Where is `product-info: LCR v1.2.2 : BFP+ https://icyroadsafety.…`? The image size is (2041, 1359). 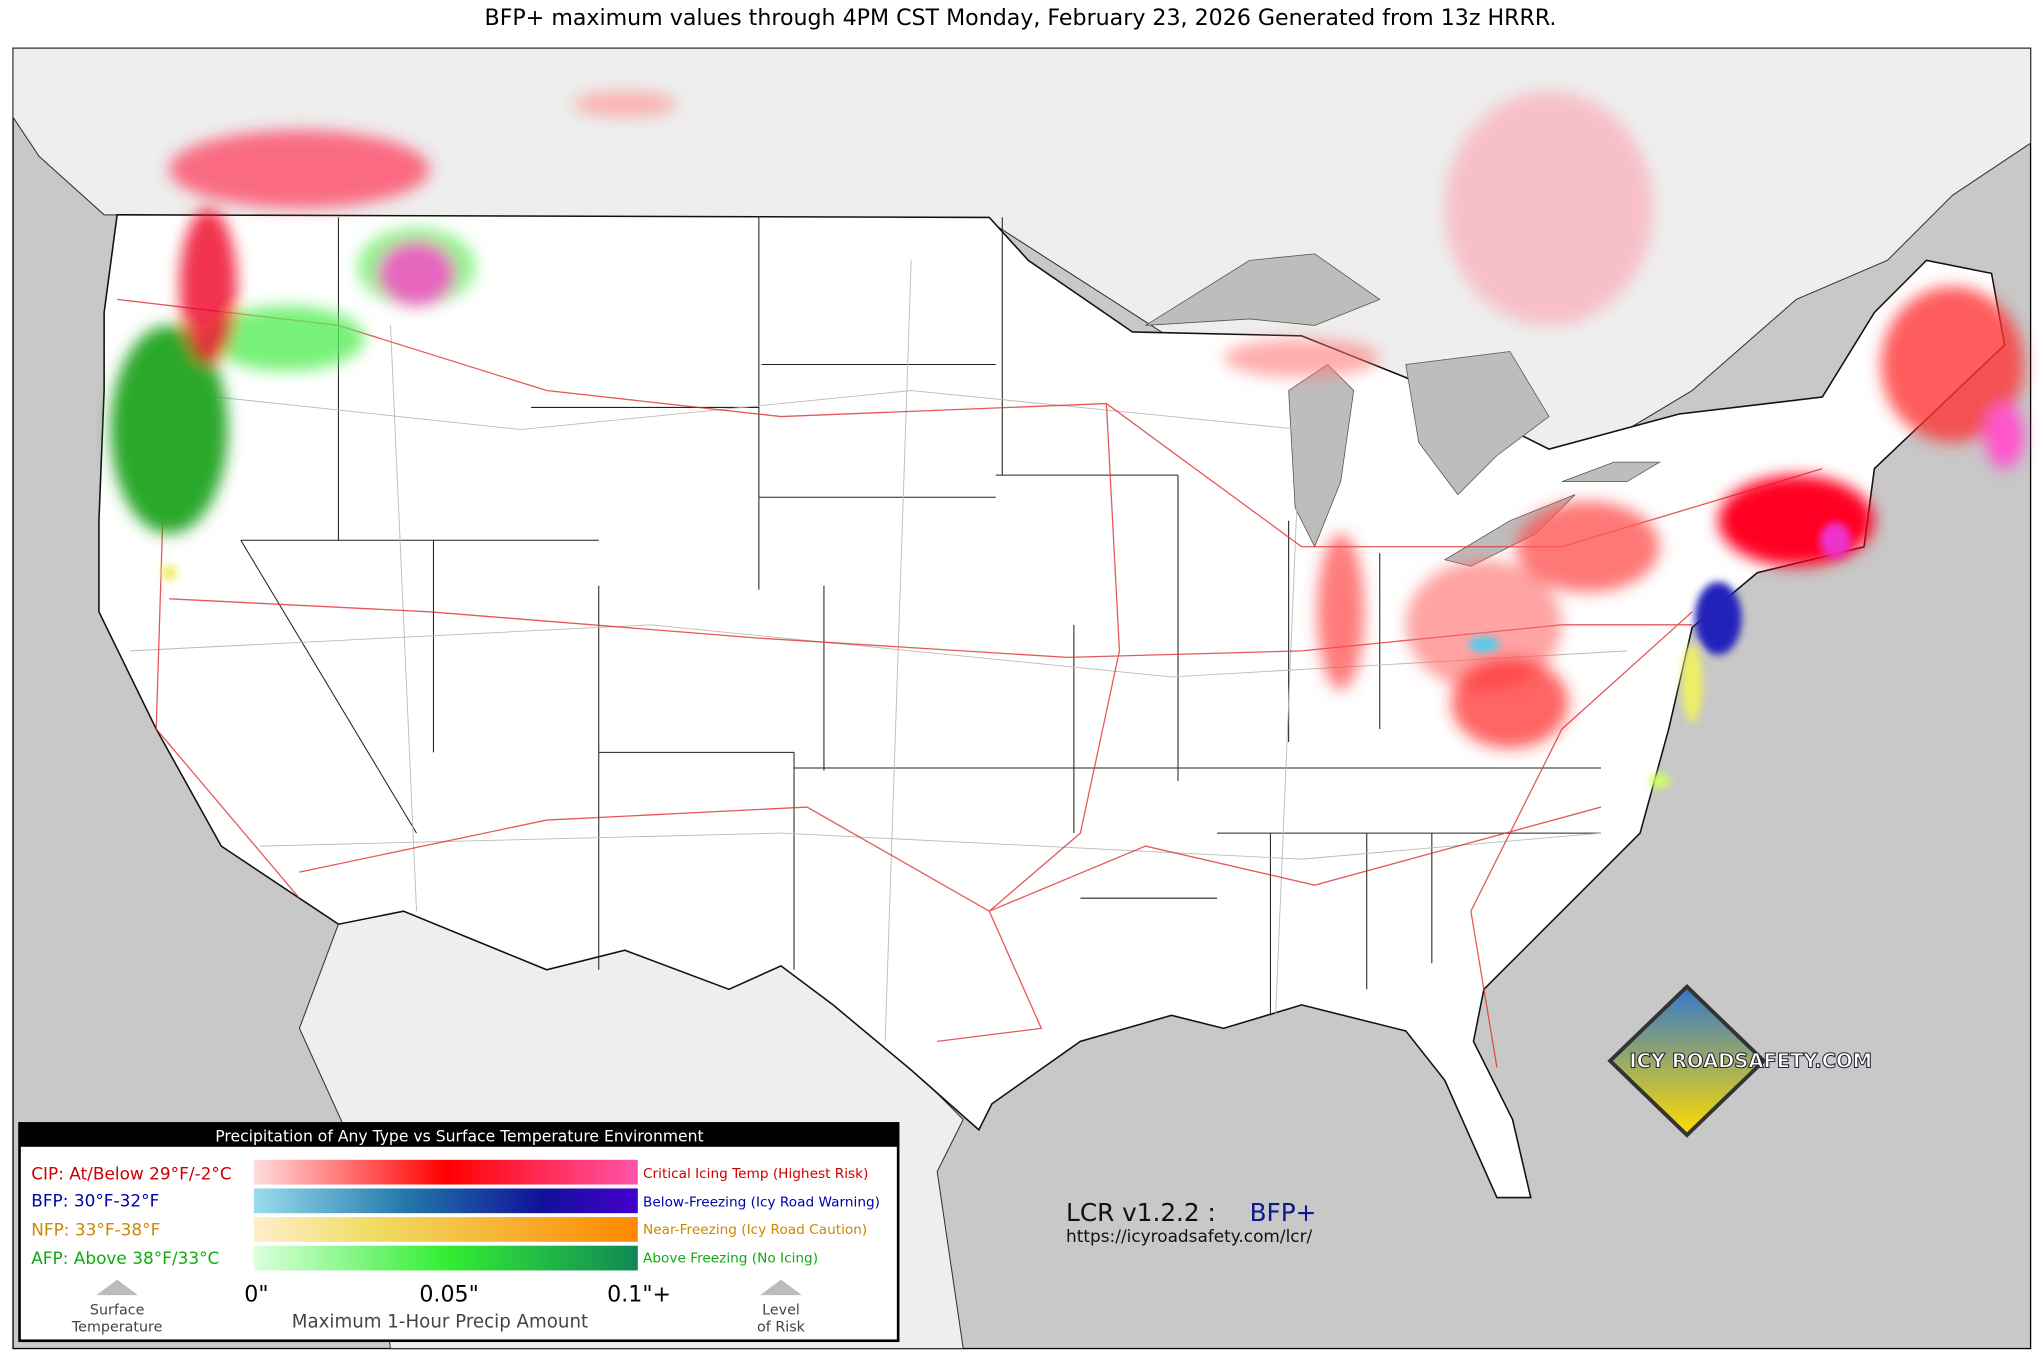
product-info: LCR v1.2.2 : BFP+ https://icyroadsafety.… is located at coordinates (1191, 1222).